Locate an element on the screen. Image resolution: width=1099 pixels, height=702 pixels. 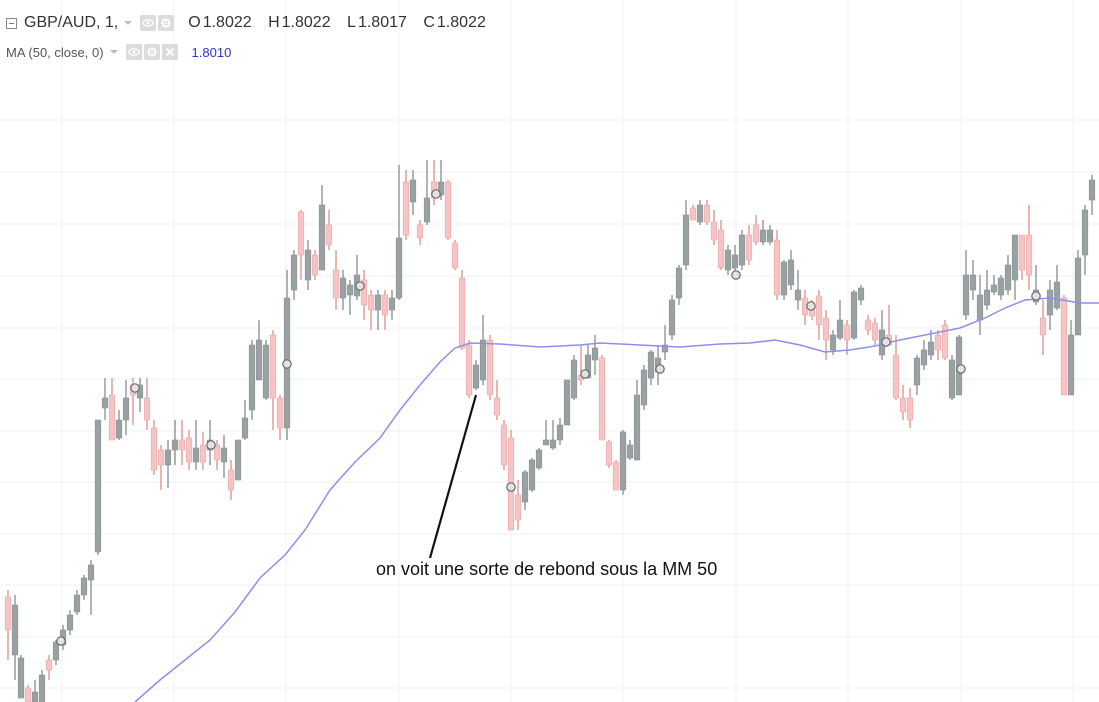
symbol-chevron-down-icon is located at coordinates (128, 23).